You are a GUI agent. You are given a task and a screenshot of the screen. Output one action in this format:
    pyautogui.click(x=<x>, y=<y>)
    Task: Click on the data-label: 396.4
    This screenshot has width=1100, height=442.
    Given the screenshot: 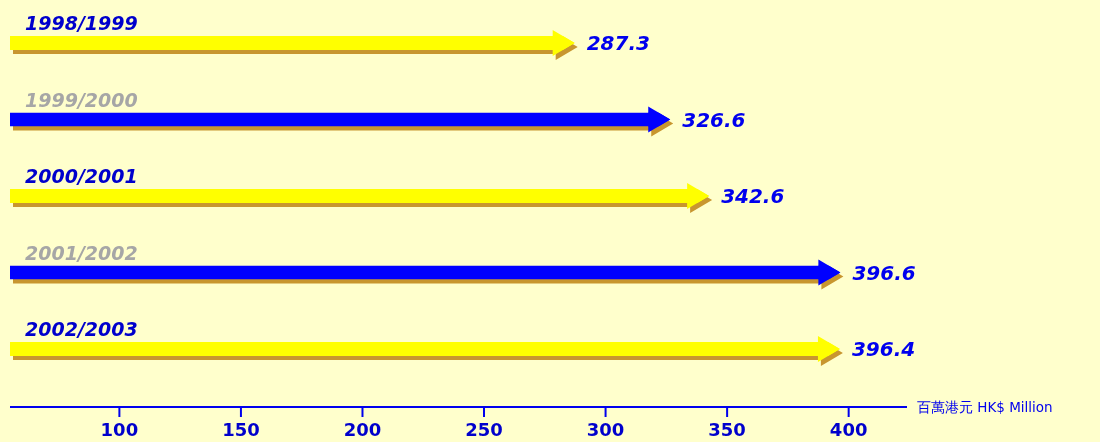 What is the action you would take?
    pyautogui.click(x=883, y=349)
    